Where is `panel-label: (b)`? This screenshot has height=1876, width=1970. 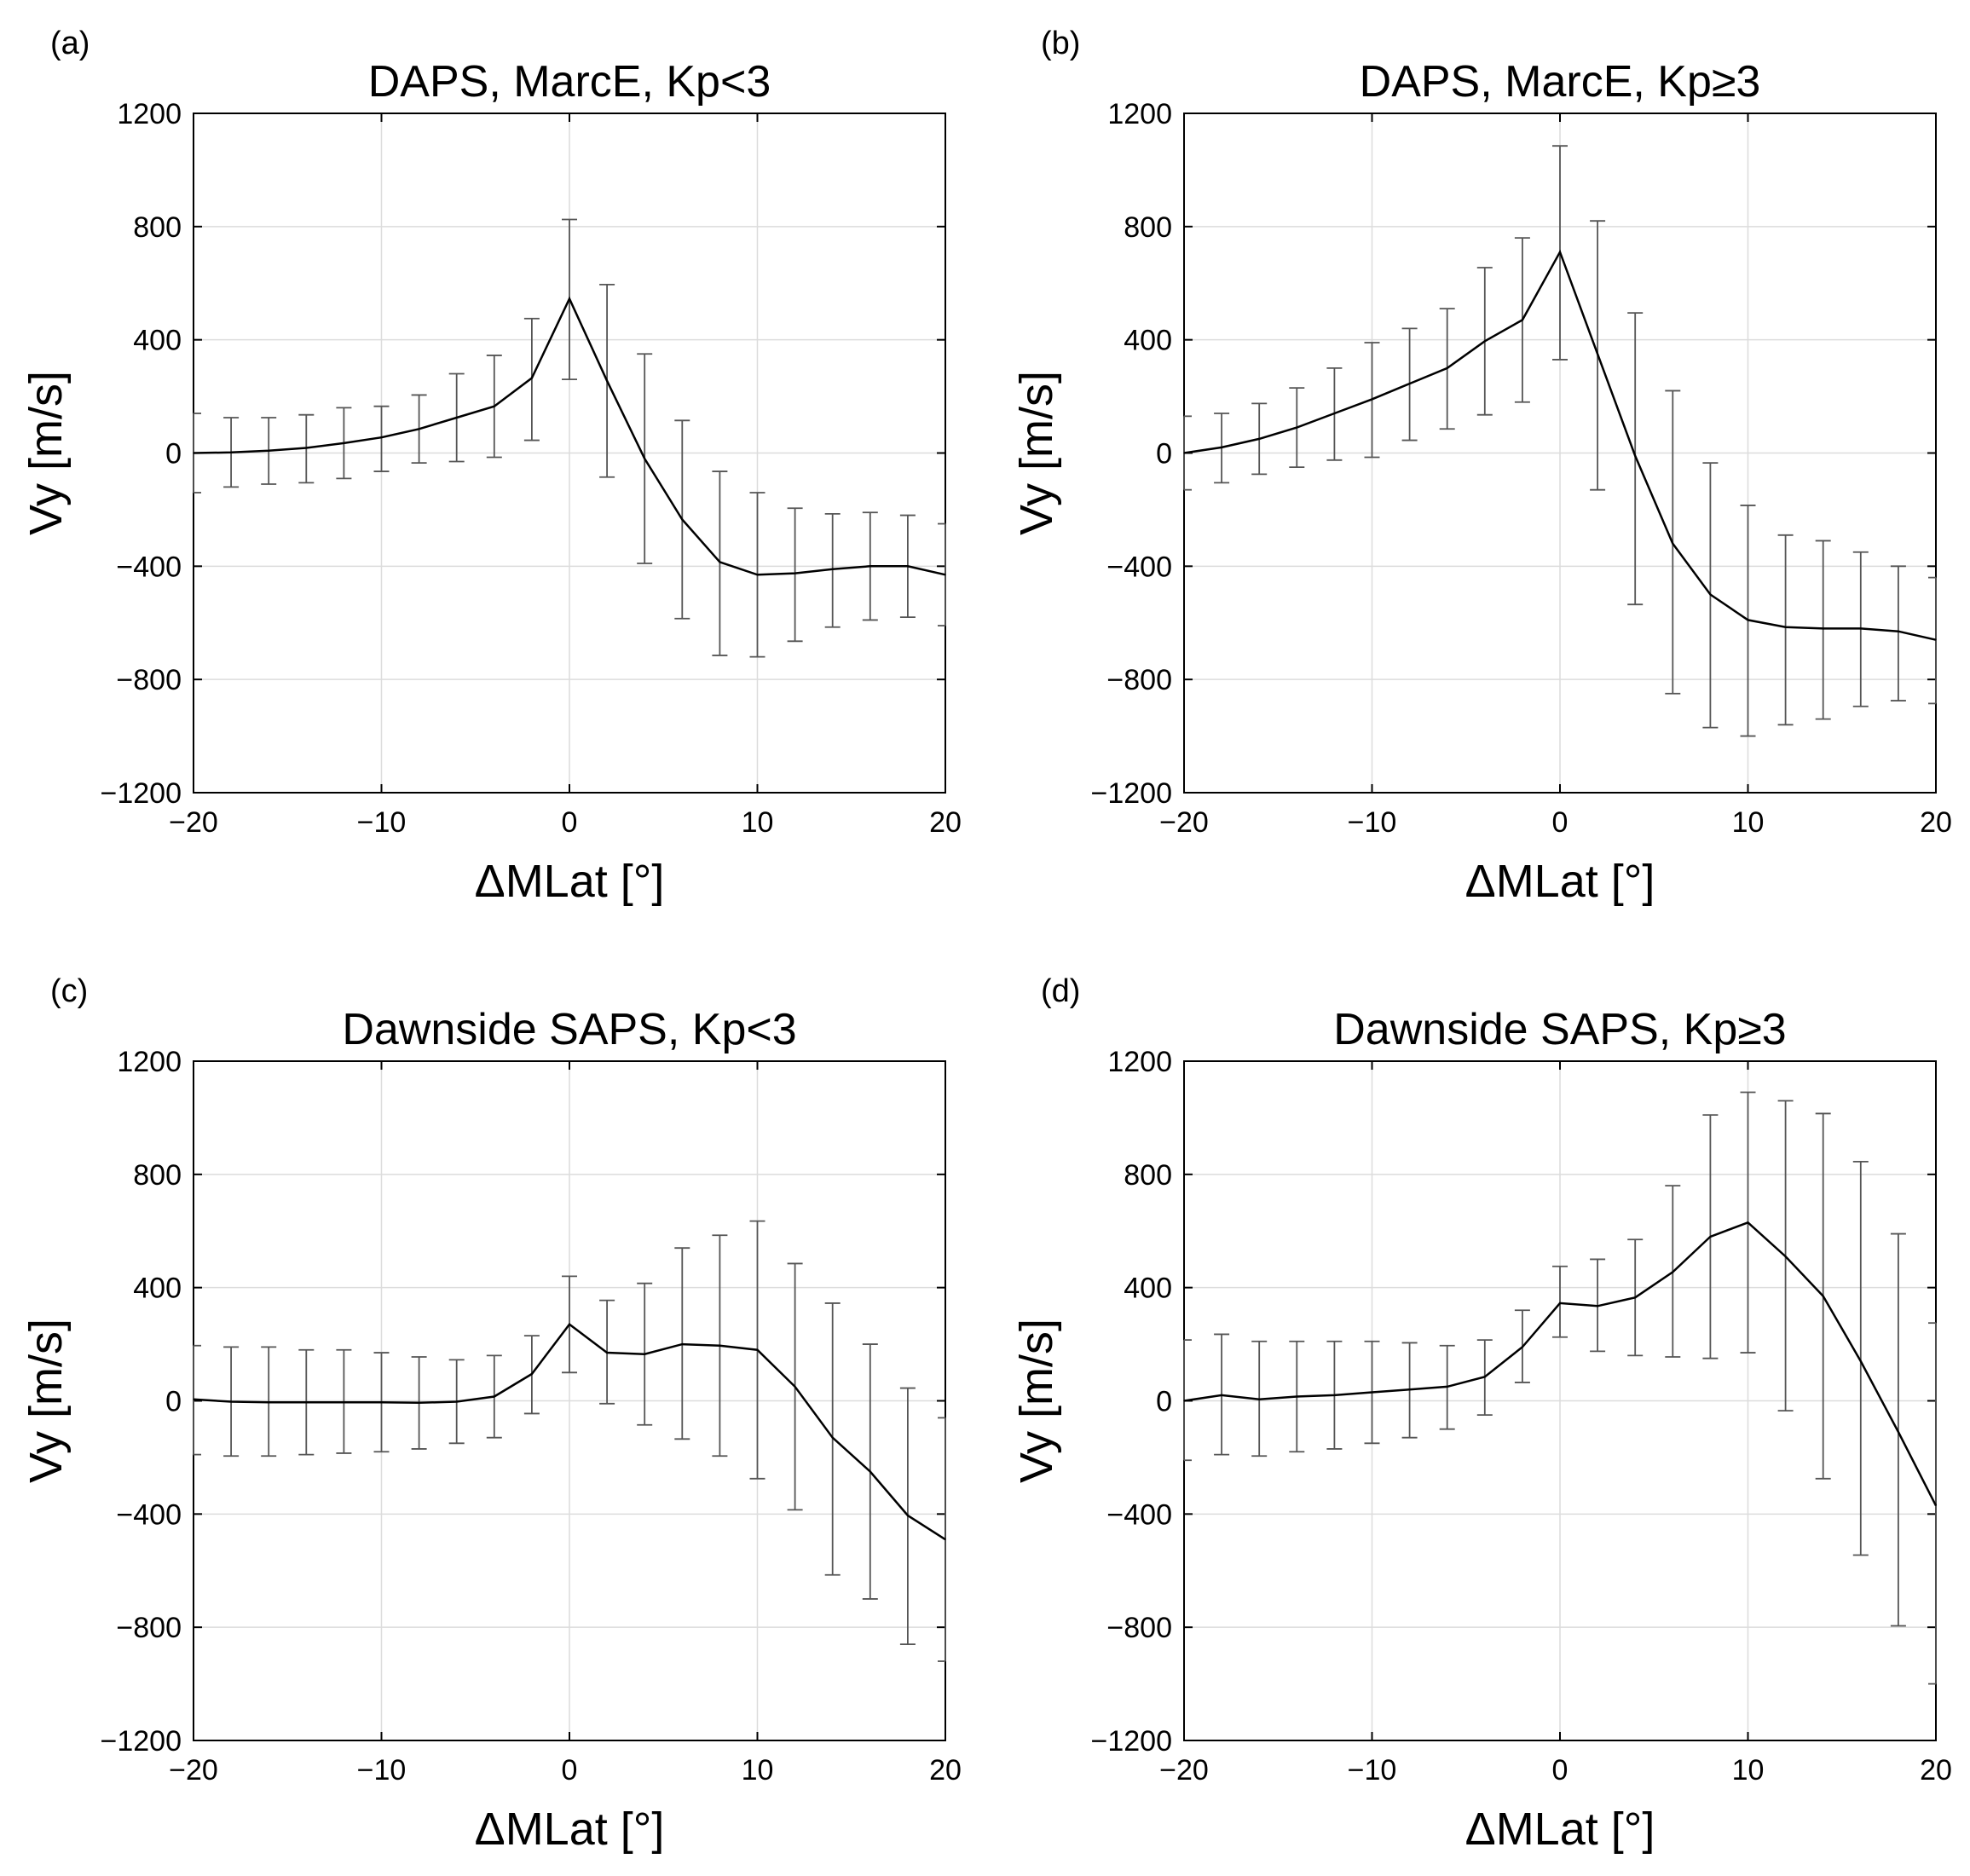 panel-label: (b) is located at coordinates (1060, 43).